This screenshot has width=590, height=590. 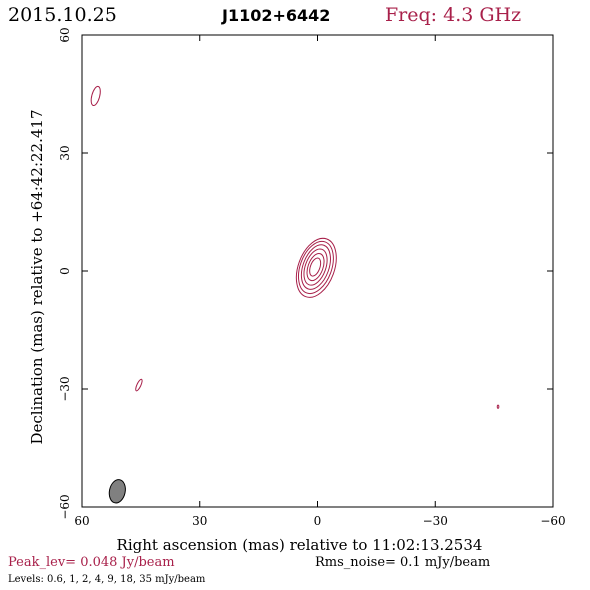 What do you see at coordinates (81, 521) in the screenshot?
I see `x-tick-label: 60` at bounding box center [81, 521].